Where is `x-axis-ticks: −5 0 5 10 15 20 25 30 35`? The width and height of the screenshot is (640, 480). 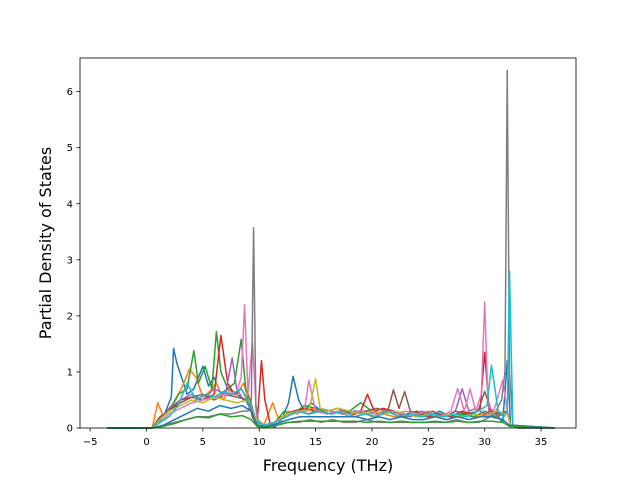
x-axis-ticks: −5 0 5 10 15 20 25 30 35 is located at coordinates (315, 438).